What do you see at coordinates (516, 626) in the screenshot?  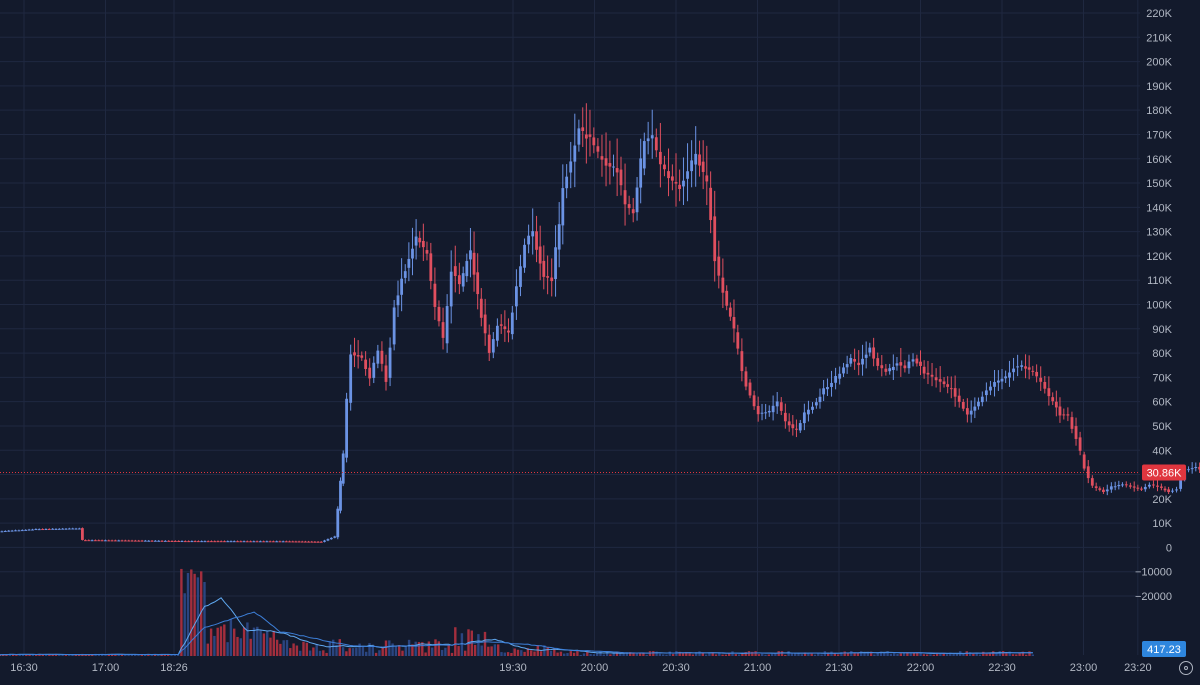 I see `volume-ma-short` at bounding box center [516, 626].